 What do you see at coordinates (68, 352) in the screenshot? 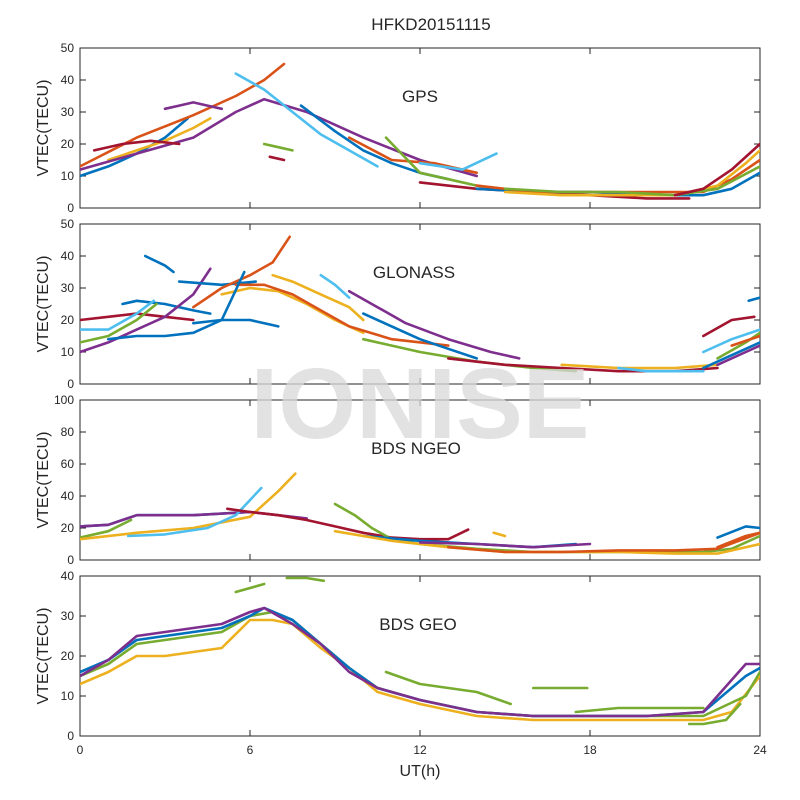
I see `glonass-y-tick-label: 10` at bounding box center [68, 352].